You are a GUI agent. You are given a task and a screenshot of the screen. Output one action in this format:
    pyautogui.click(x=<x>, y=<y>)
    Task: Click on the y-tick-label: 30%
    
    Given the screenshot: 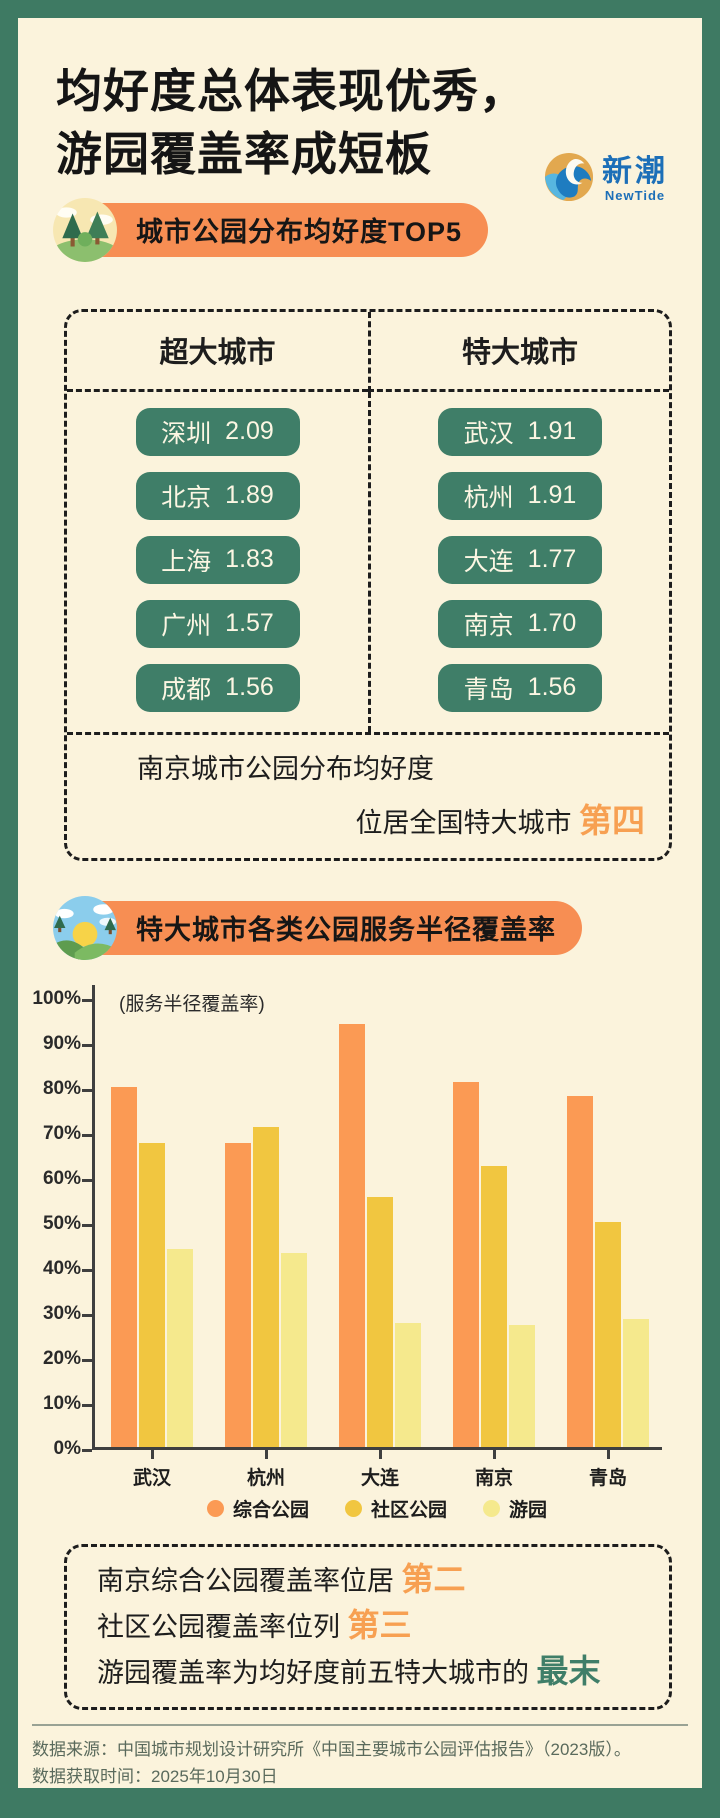 What is the action you would take?
    pyautogui.click(x=61, y=1313)
    